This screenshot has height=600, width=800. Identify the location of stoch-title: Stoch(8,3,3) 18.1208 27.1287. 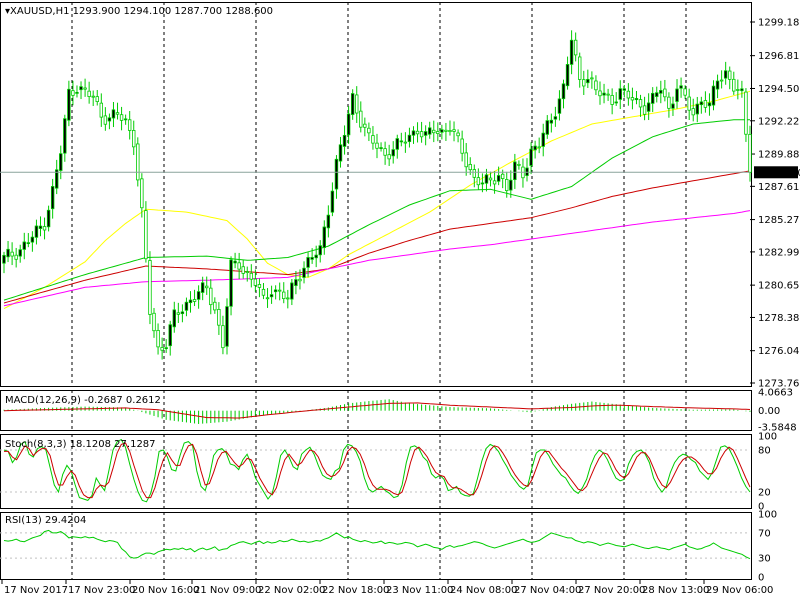
(80, 444).